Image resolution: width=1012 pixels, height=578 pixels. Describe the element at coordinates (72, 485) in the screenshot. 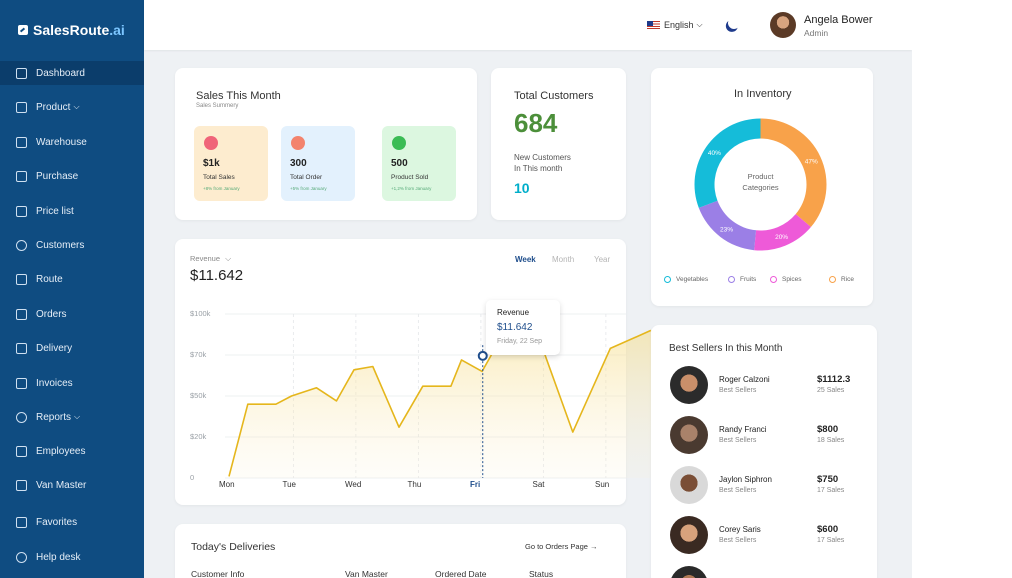

I see `sidebar-item-van-master: Van Master` at that location.